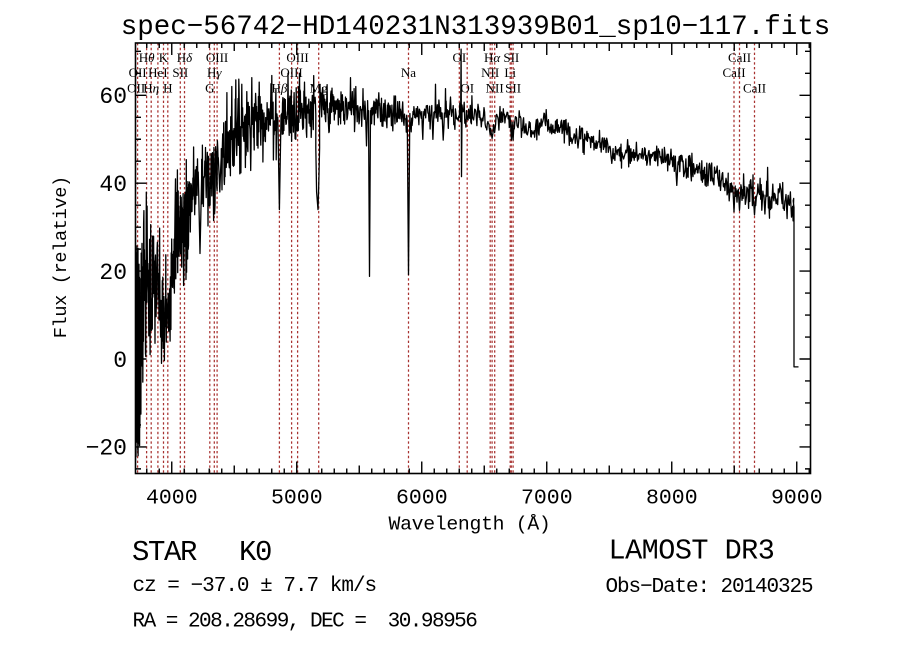 The height and width of the screenshot is (649, 900). What do you see at coordinates (692, 551) in the screenshot?
I see `svg-text: LAMOST DR3` at bounding box center [692, 551].